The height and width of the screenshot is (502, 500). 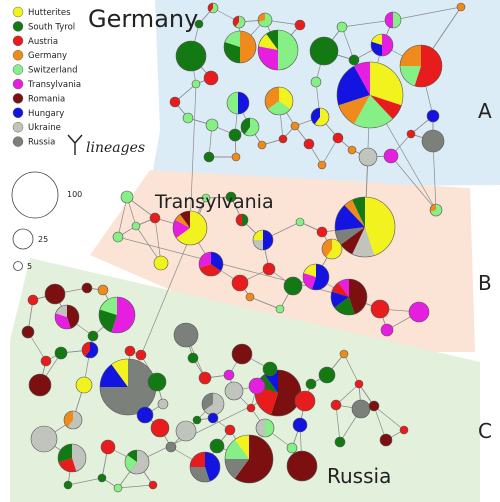 What do you see at coordinates (214, 202) in the screenshot?
I see `region-title-transylvania: Transylvania` at bounding box center [214, 202].